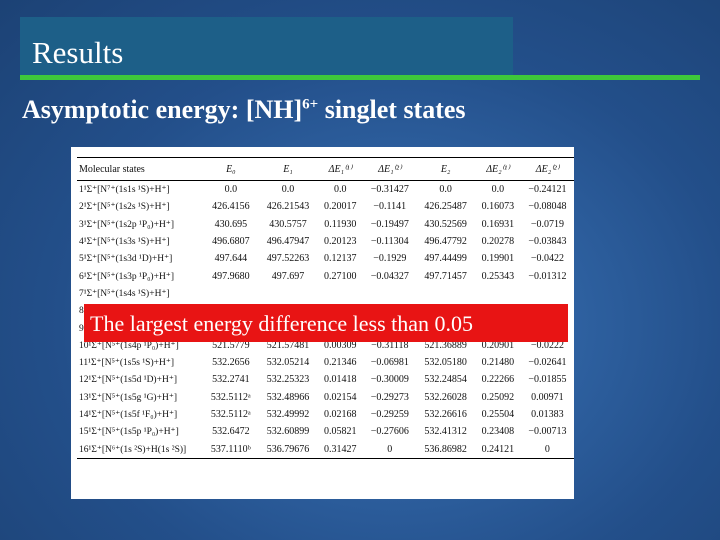 The width and height of the screenshot is (720, 540). I want to click on value-cell: −0.0719, so click(547, 224).